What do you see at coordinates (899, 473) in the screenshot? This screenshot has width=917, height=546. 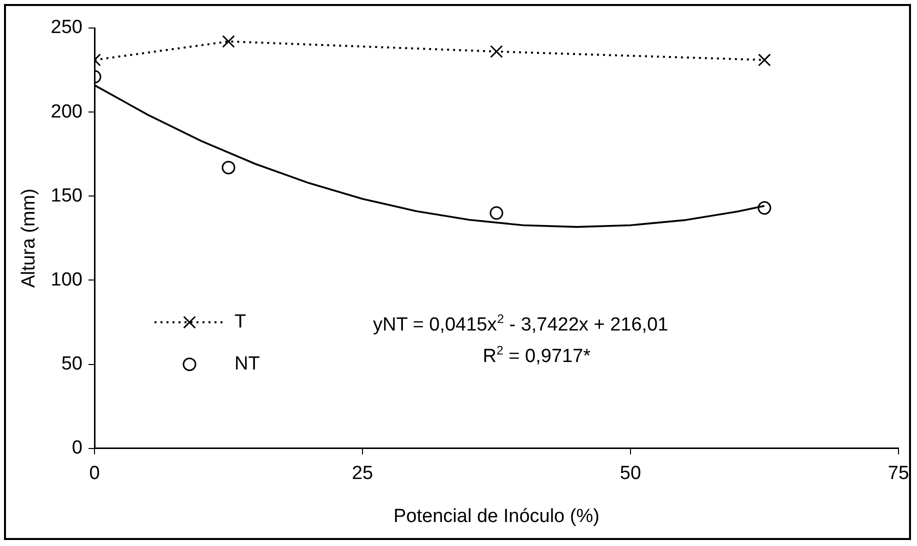 I see `x-tick-label: 75` at bounding box center [899, 473].